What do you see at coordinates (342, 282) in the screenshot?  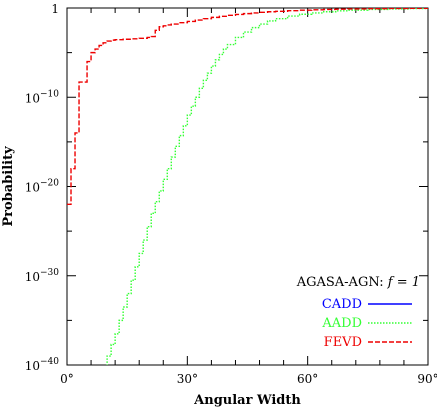 I see `legend-title-text: AGASA-AGN:` at bounding box center [342, 282].